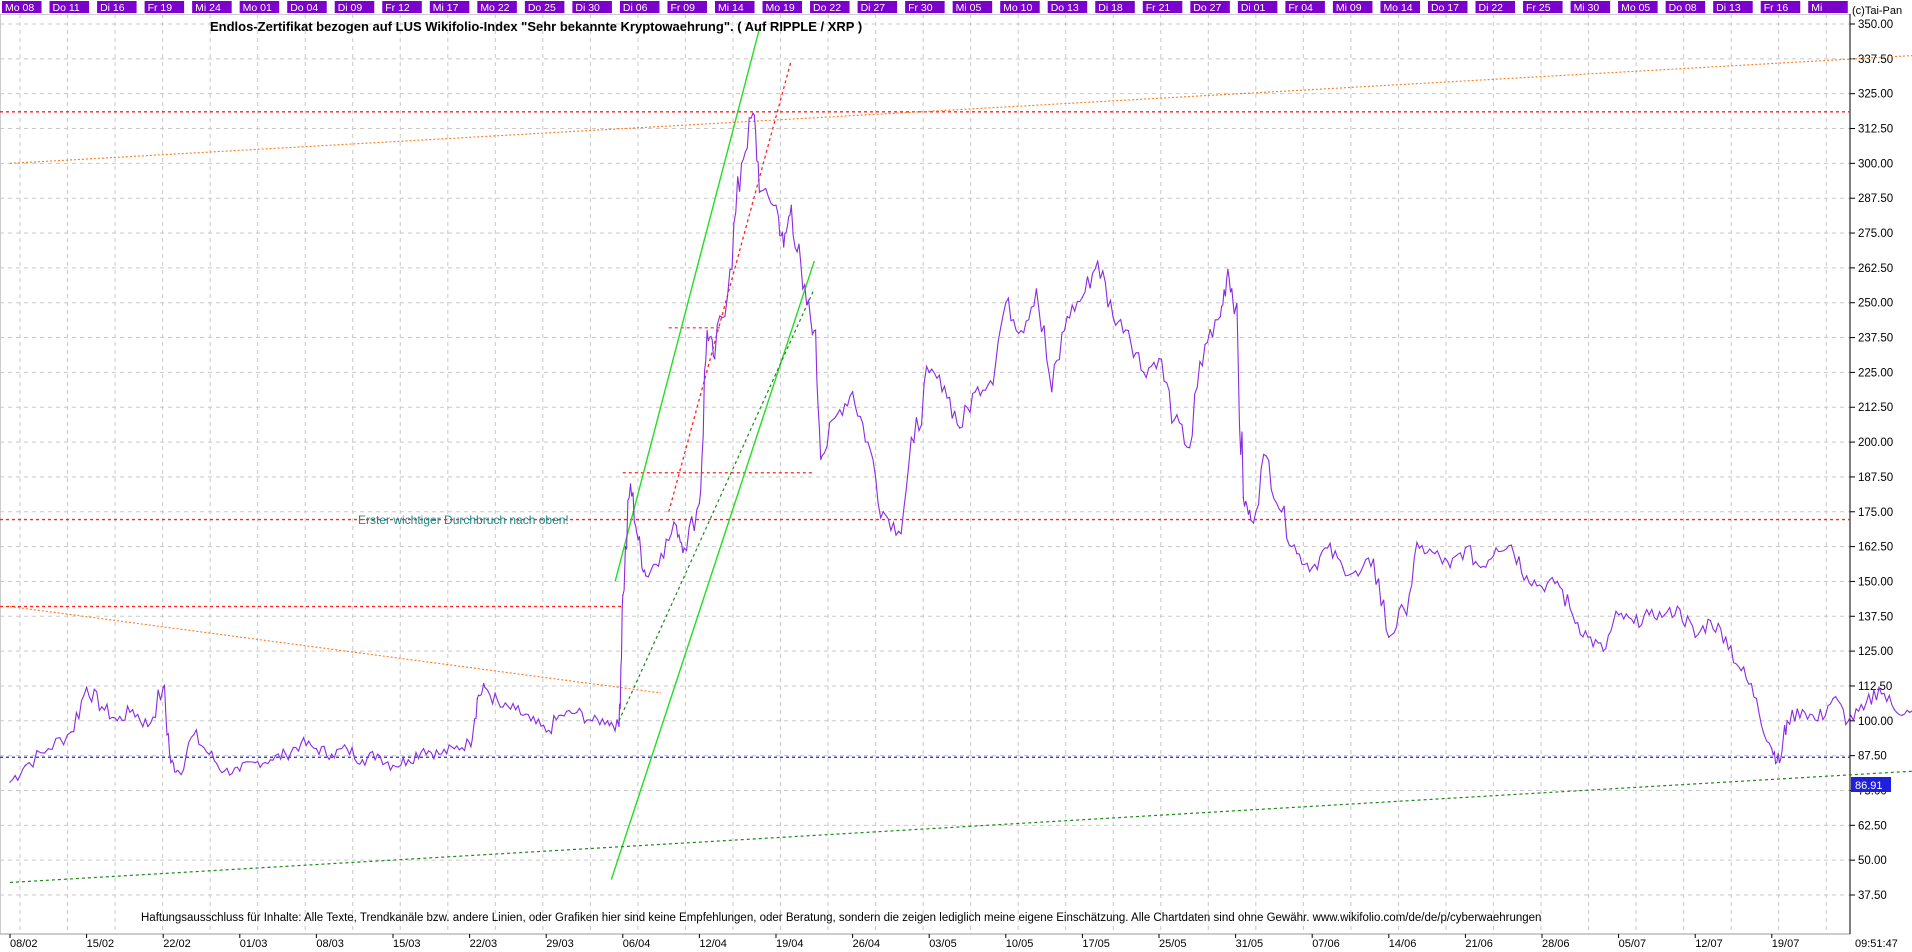  What do you see at coordinates (637, 944) in the screenshot?
I see `bottom-date-label: 06/04` at bounding box center [637, 944].